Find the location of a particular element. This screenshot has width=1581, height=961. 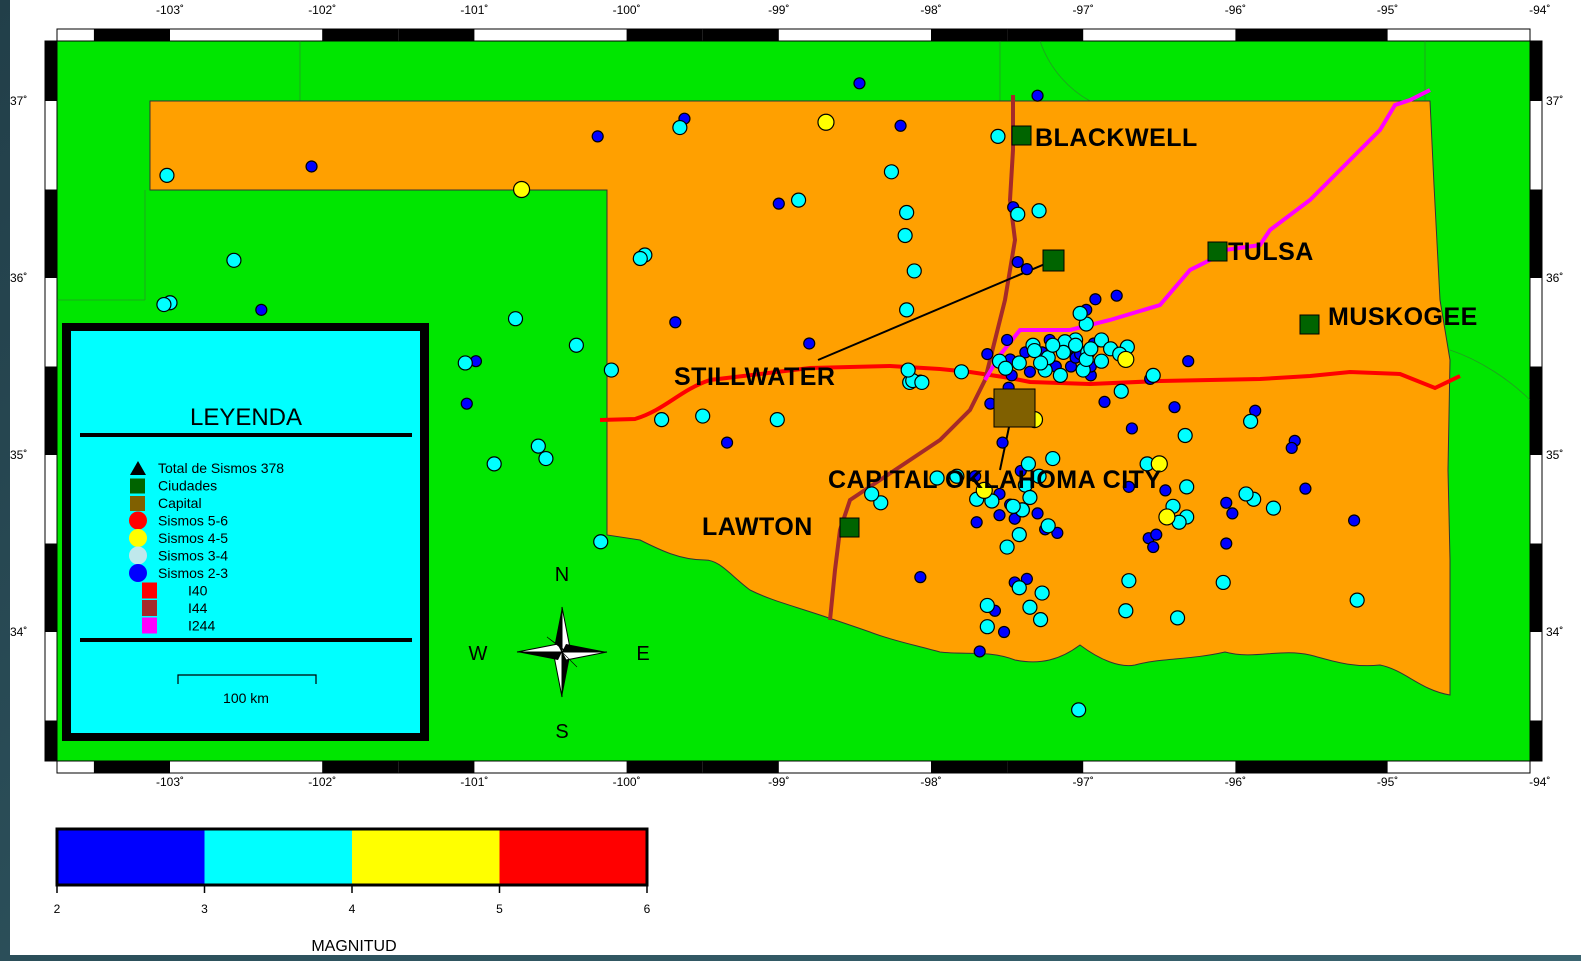

city-label-stillwater: STILLWATER is located at coordinates (754, 377).